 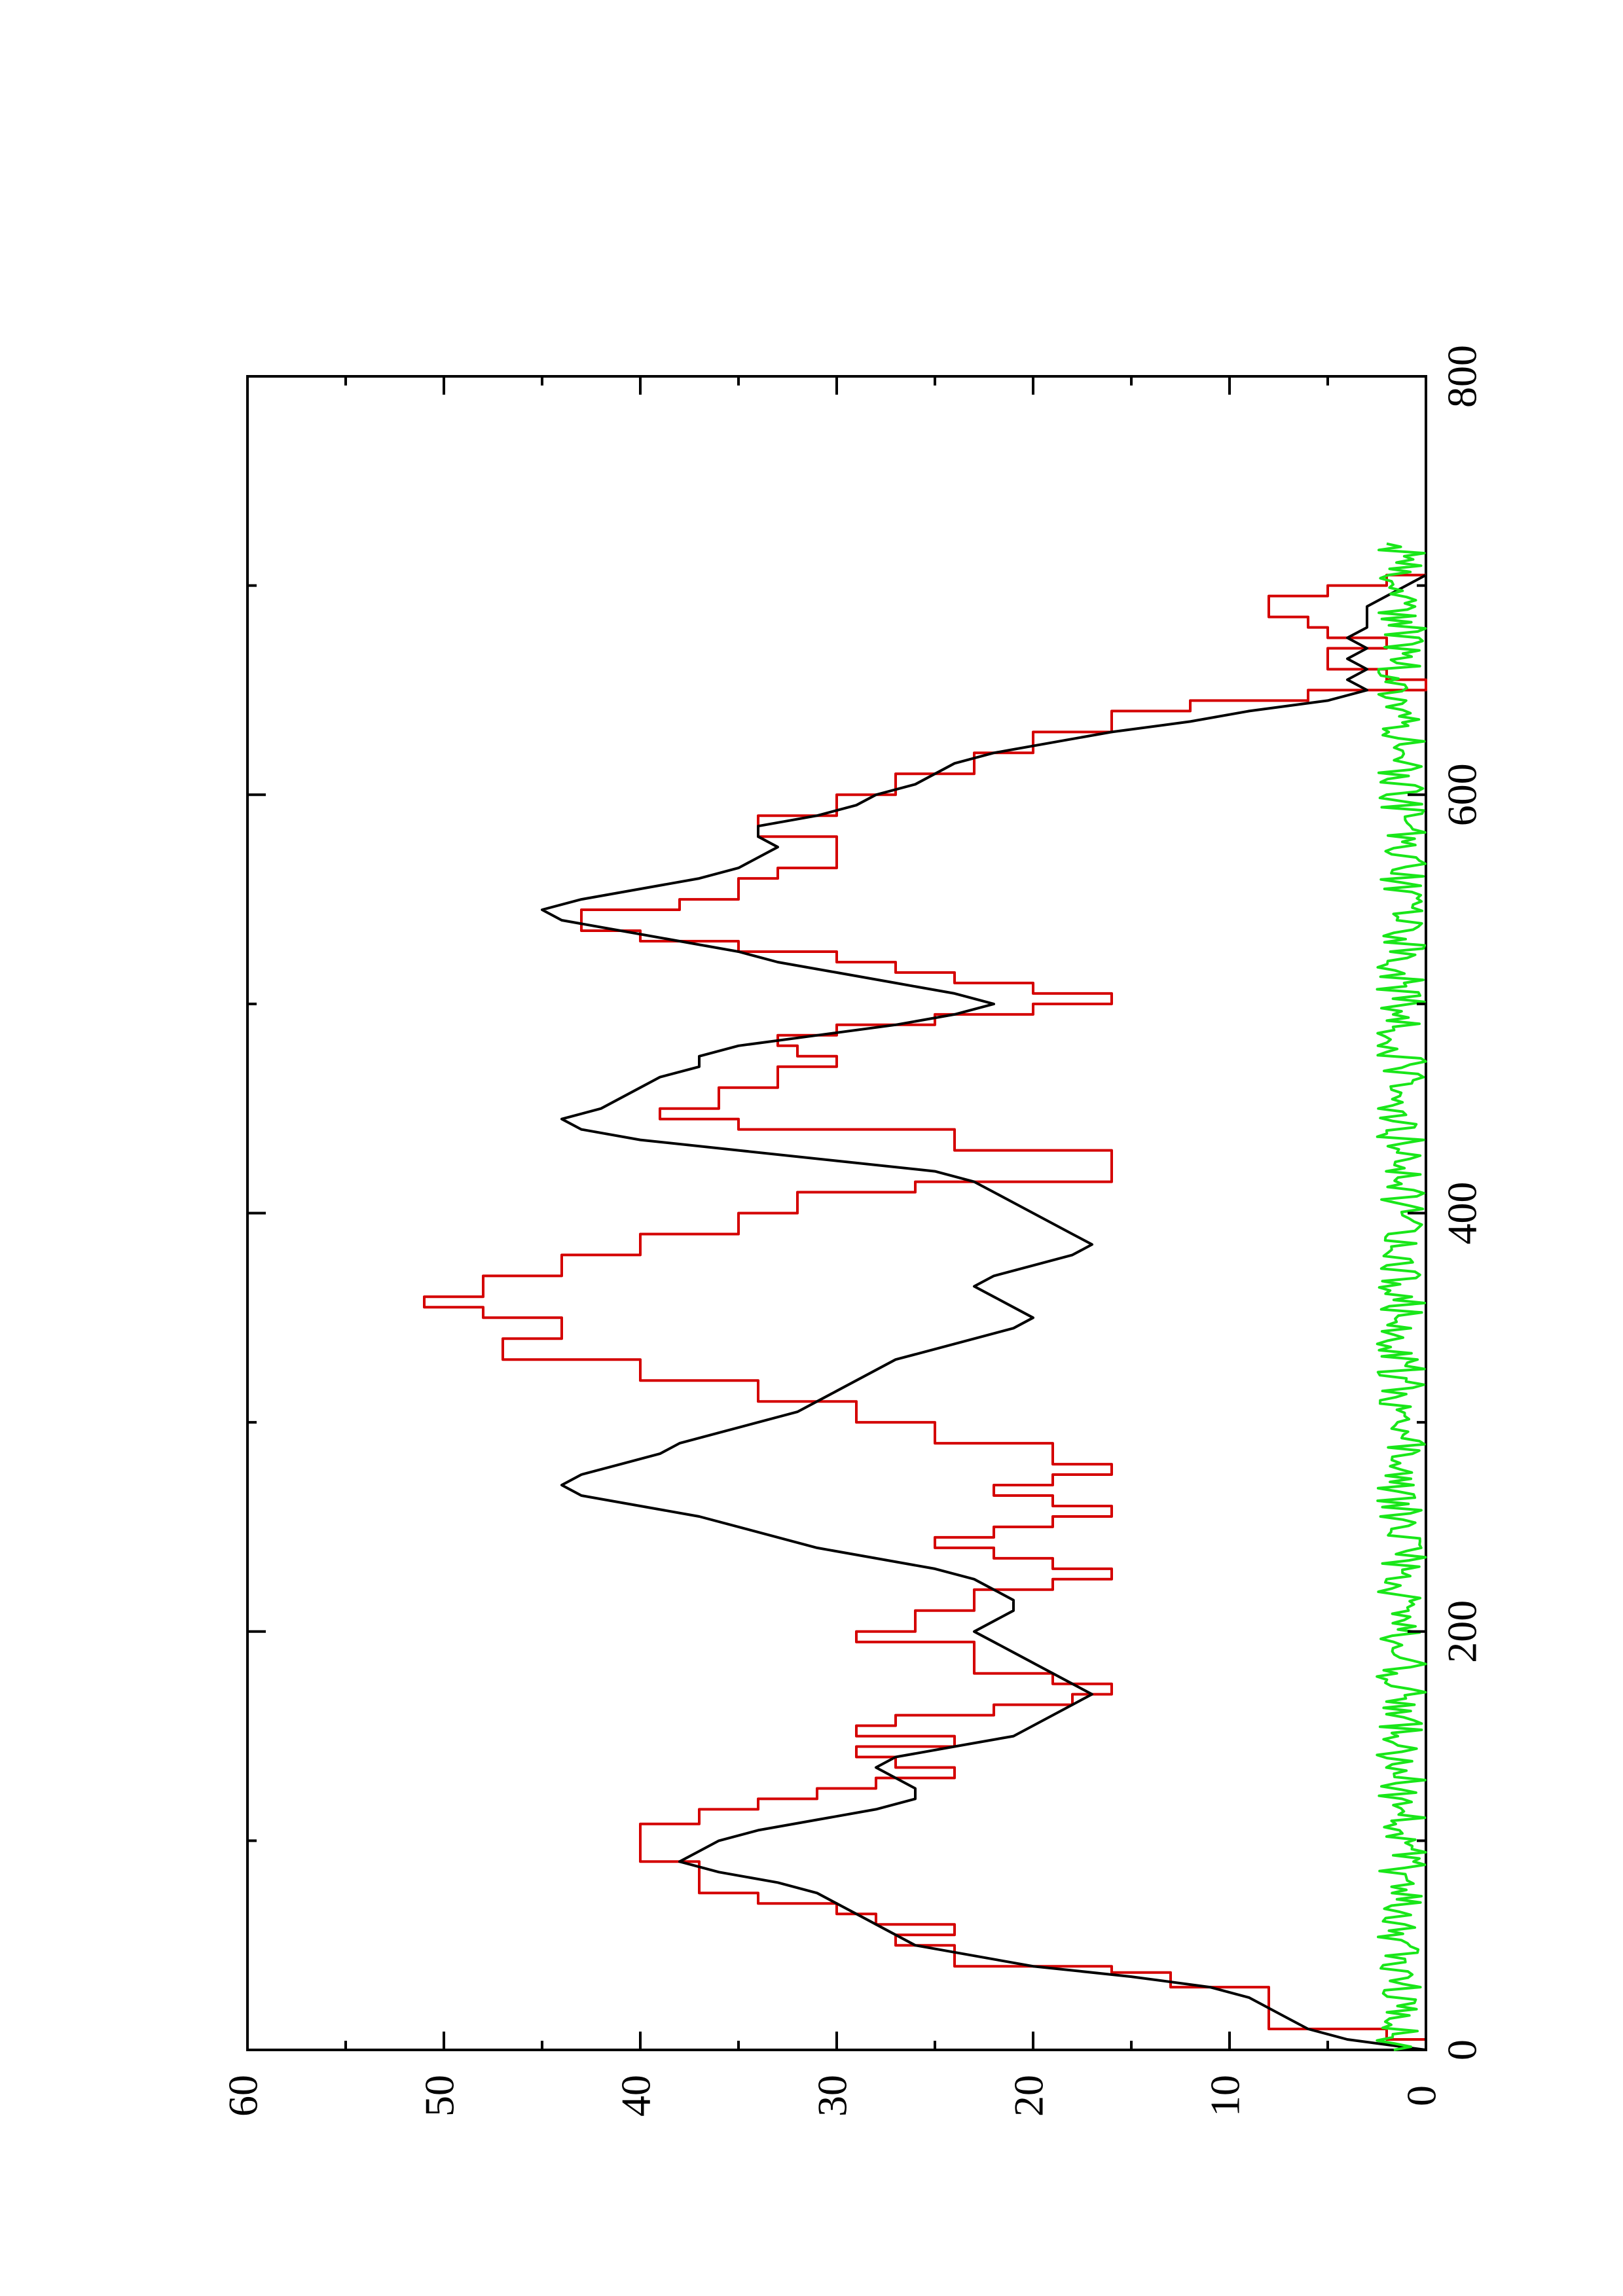 What do you see at coordinates (1462, 1631) in the screenshot?
I see `x-tick-label: 200` at bounding box center [1462, 1631].